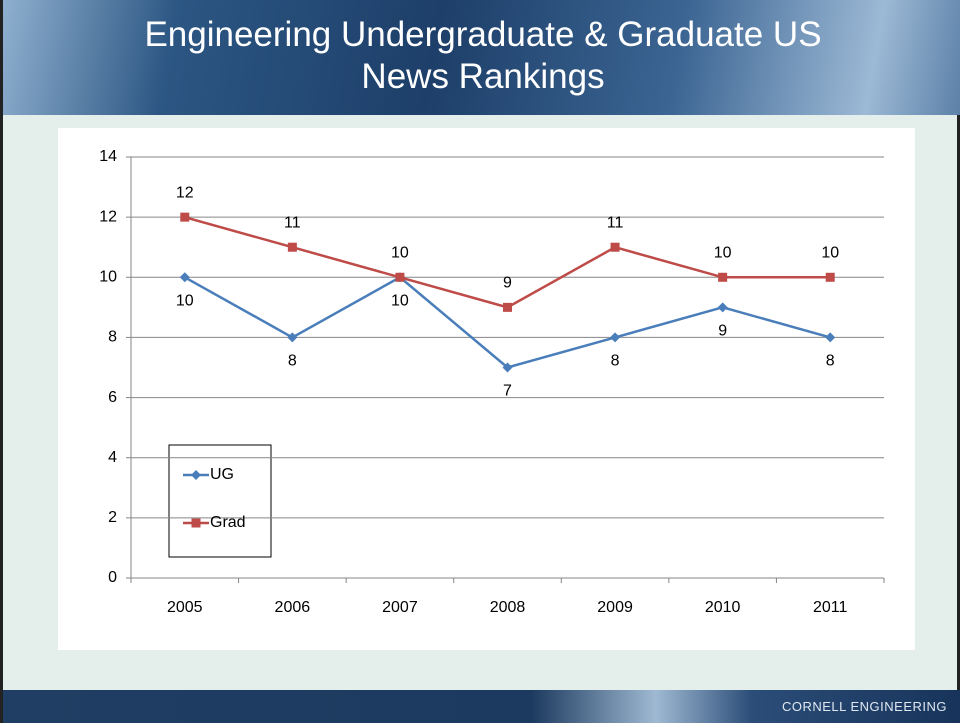  I want to click on legend-label: Grad, so click(228, 522).